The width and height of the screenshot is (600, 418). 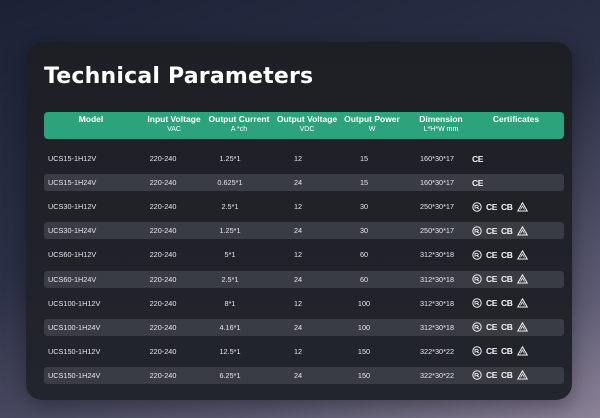 What do you see at coordinates (230, 183) in the screenshot?
I see `cell-output-current: 0.625*1` at bounding box center [230, 183].